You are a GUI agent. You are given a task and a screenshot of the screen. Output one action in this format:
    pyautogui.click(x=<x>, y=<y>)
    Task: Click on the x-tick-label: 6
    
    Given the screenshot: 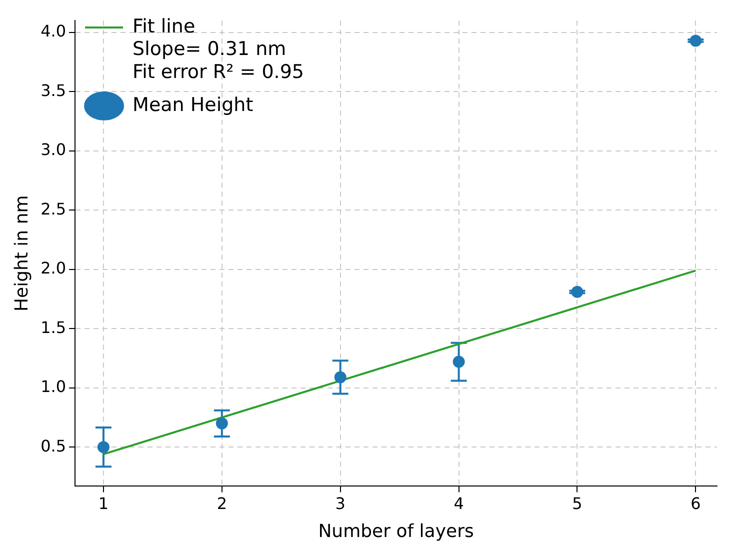 What is the action you would take?
    pyautogui.click(x=695, y=503)
    